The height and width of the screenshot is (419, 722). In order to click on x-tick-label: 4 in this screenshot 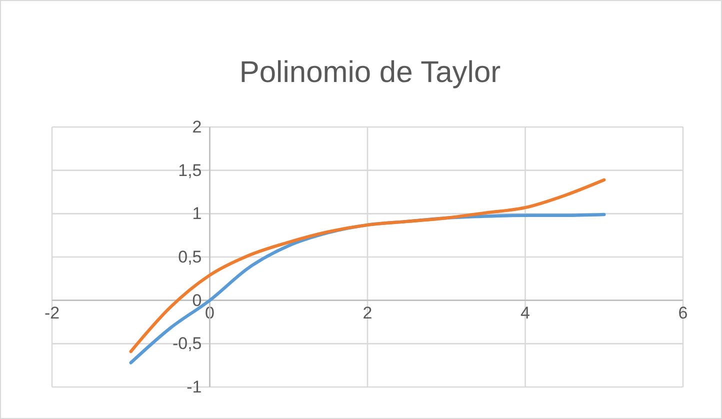, I will do `click(525, 312)`.